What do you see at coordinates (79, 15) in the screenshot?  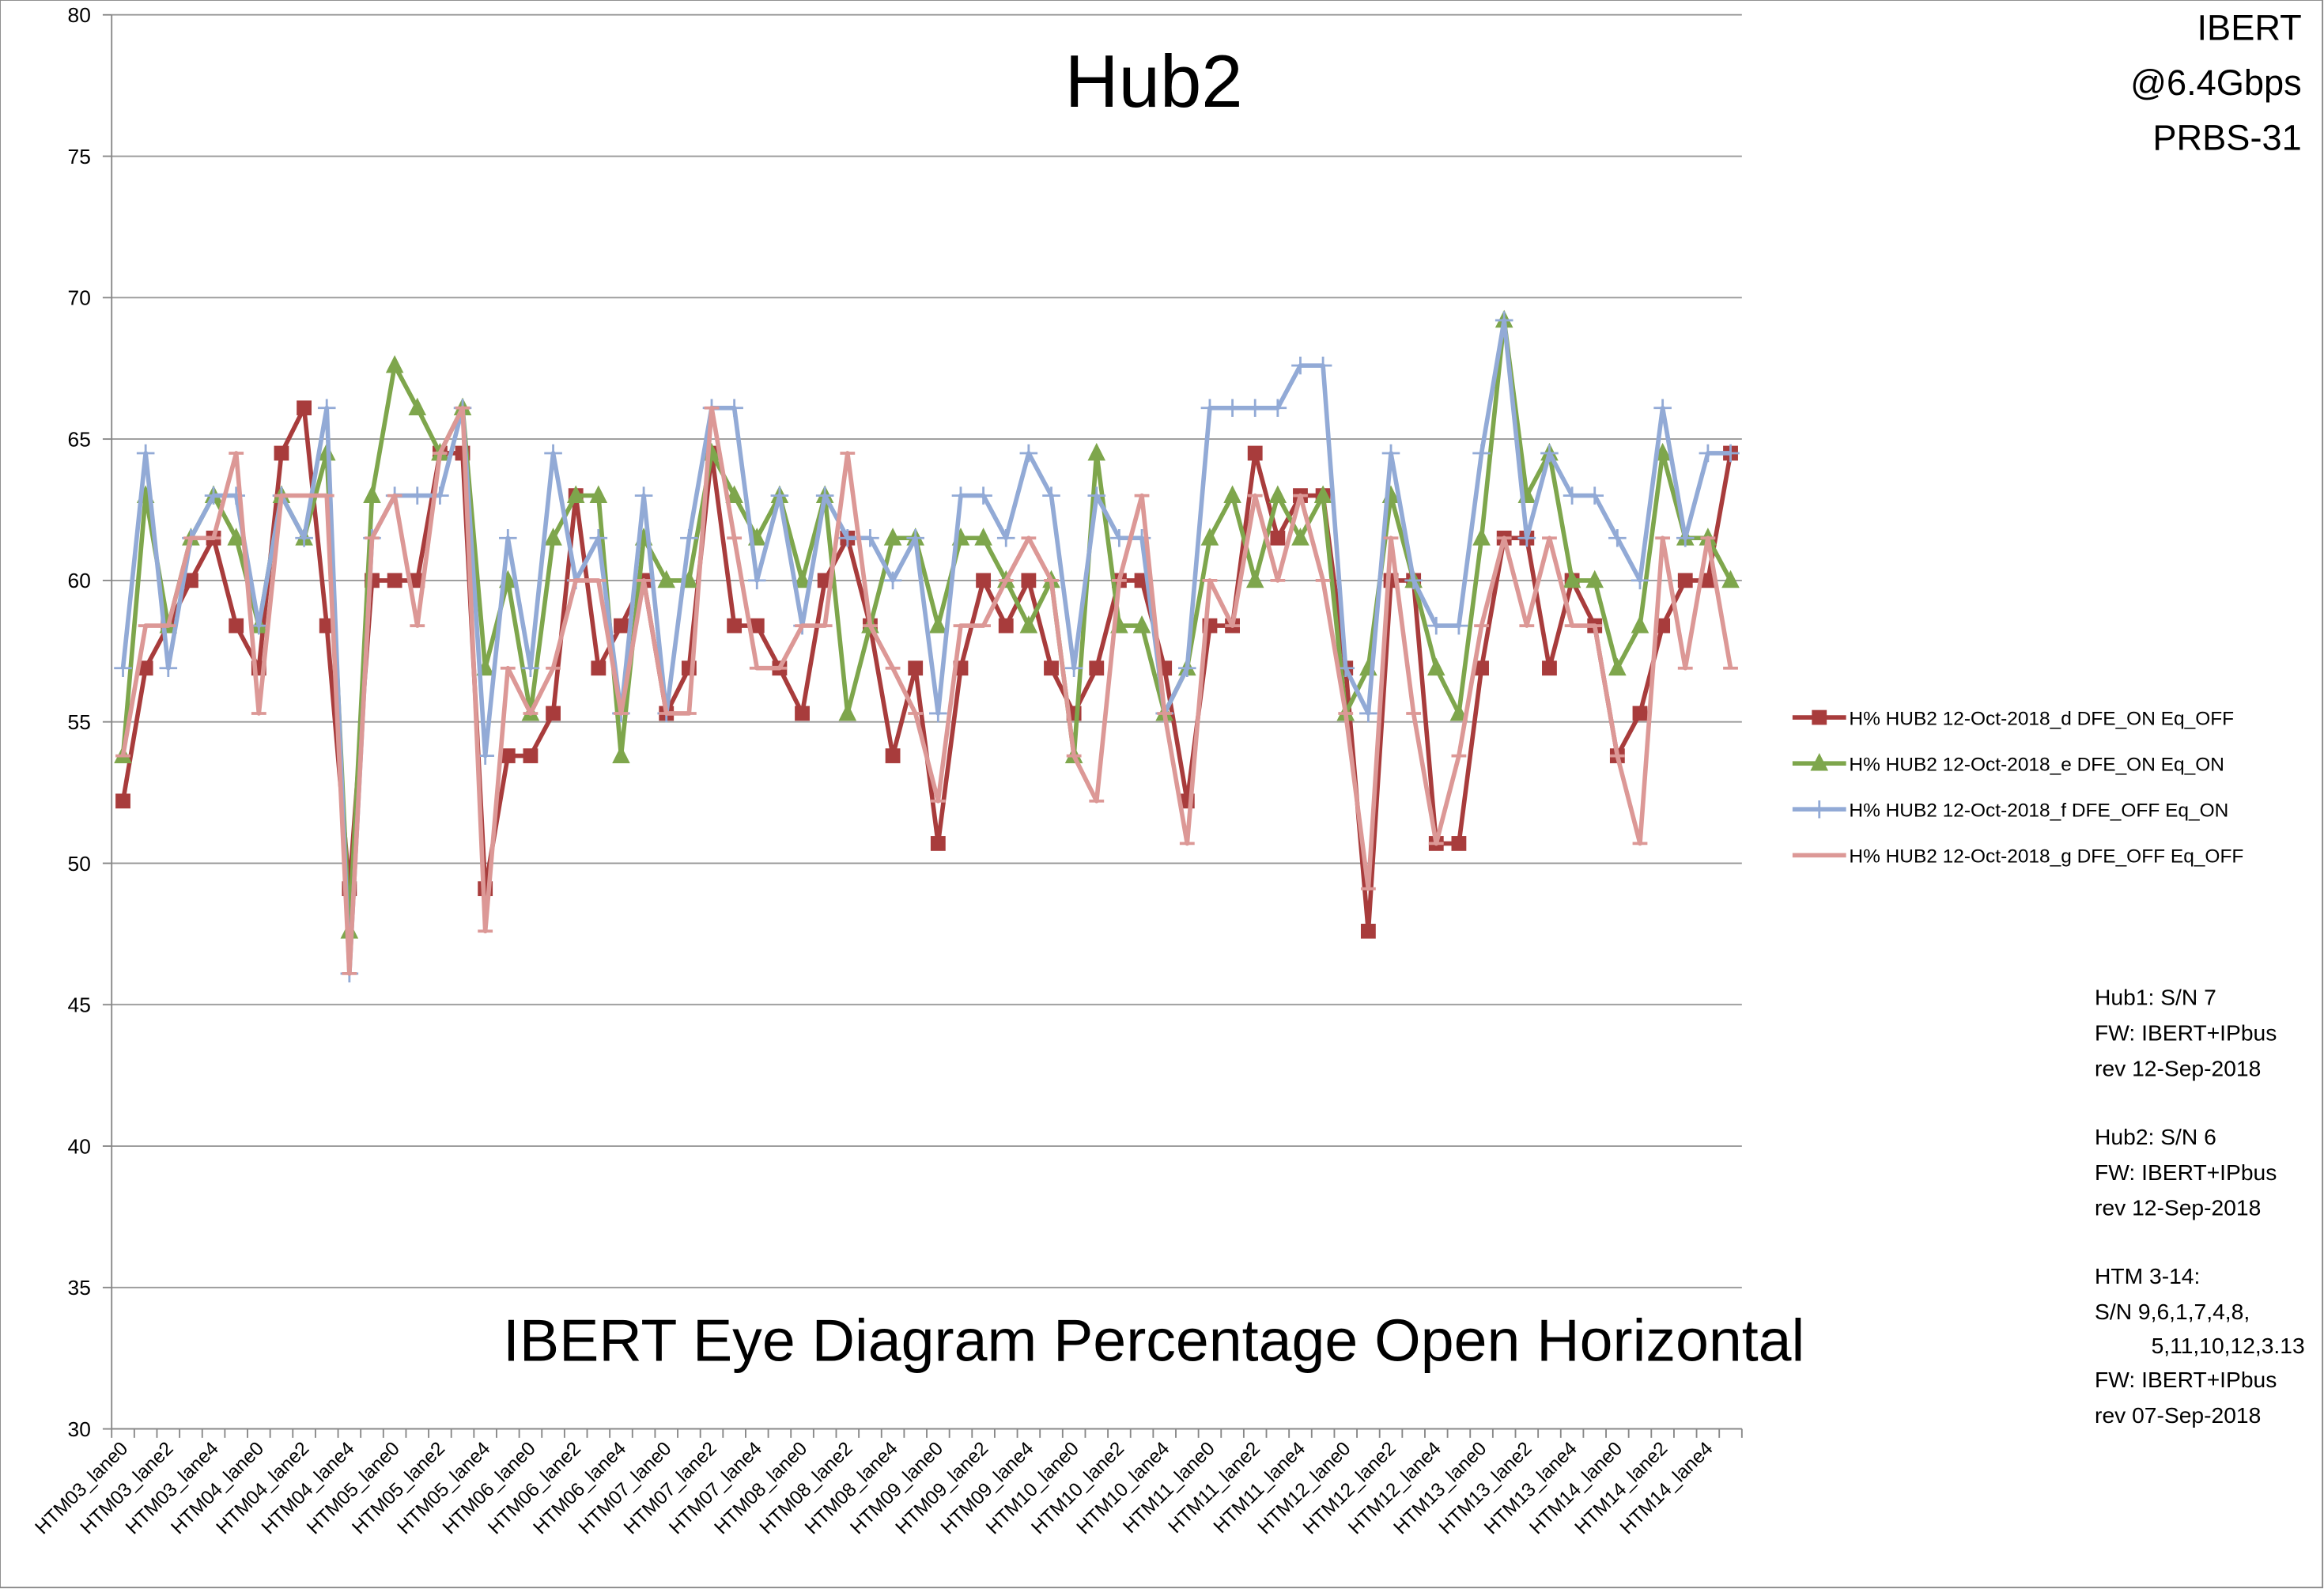 I see `y-tick-label: 80` at bounding box center [79, 15].